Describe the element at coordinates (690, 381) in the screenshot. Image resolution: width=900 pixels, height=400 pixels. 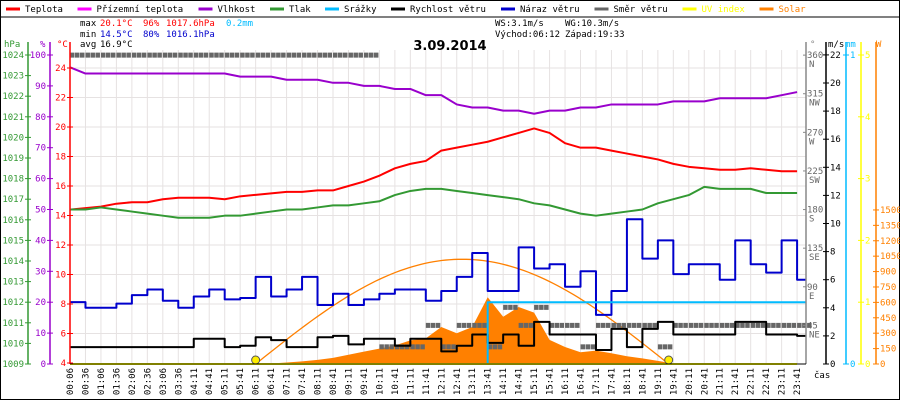
I see `x-tick-label: 20:11` at that location.